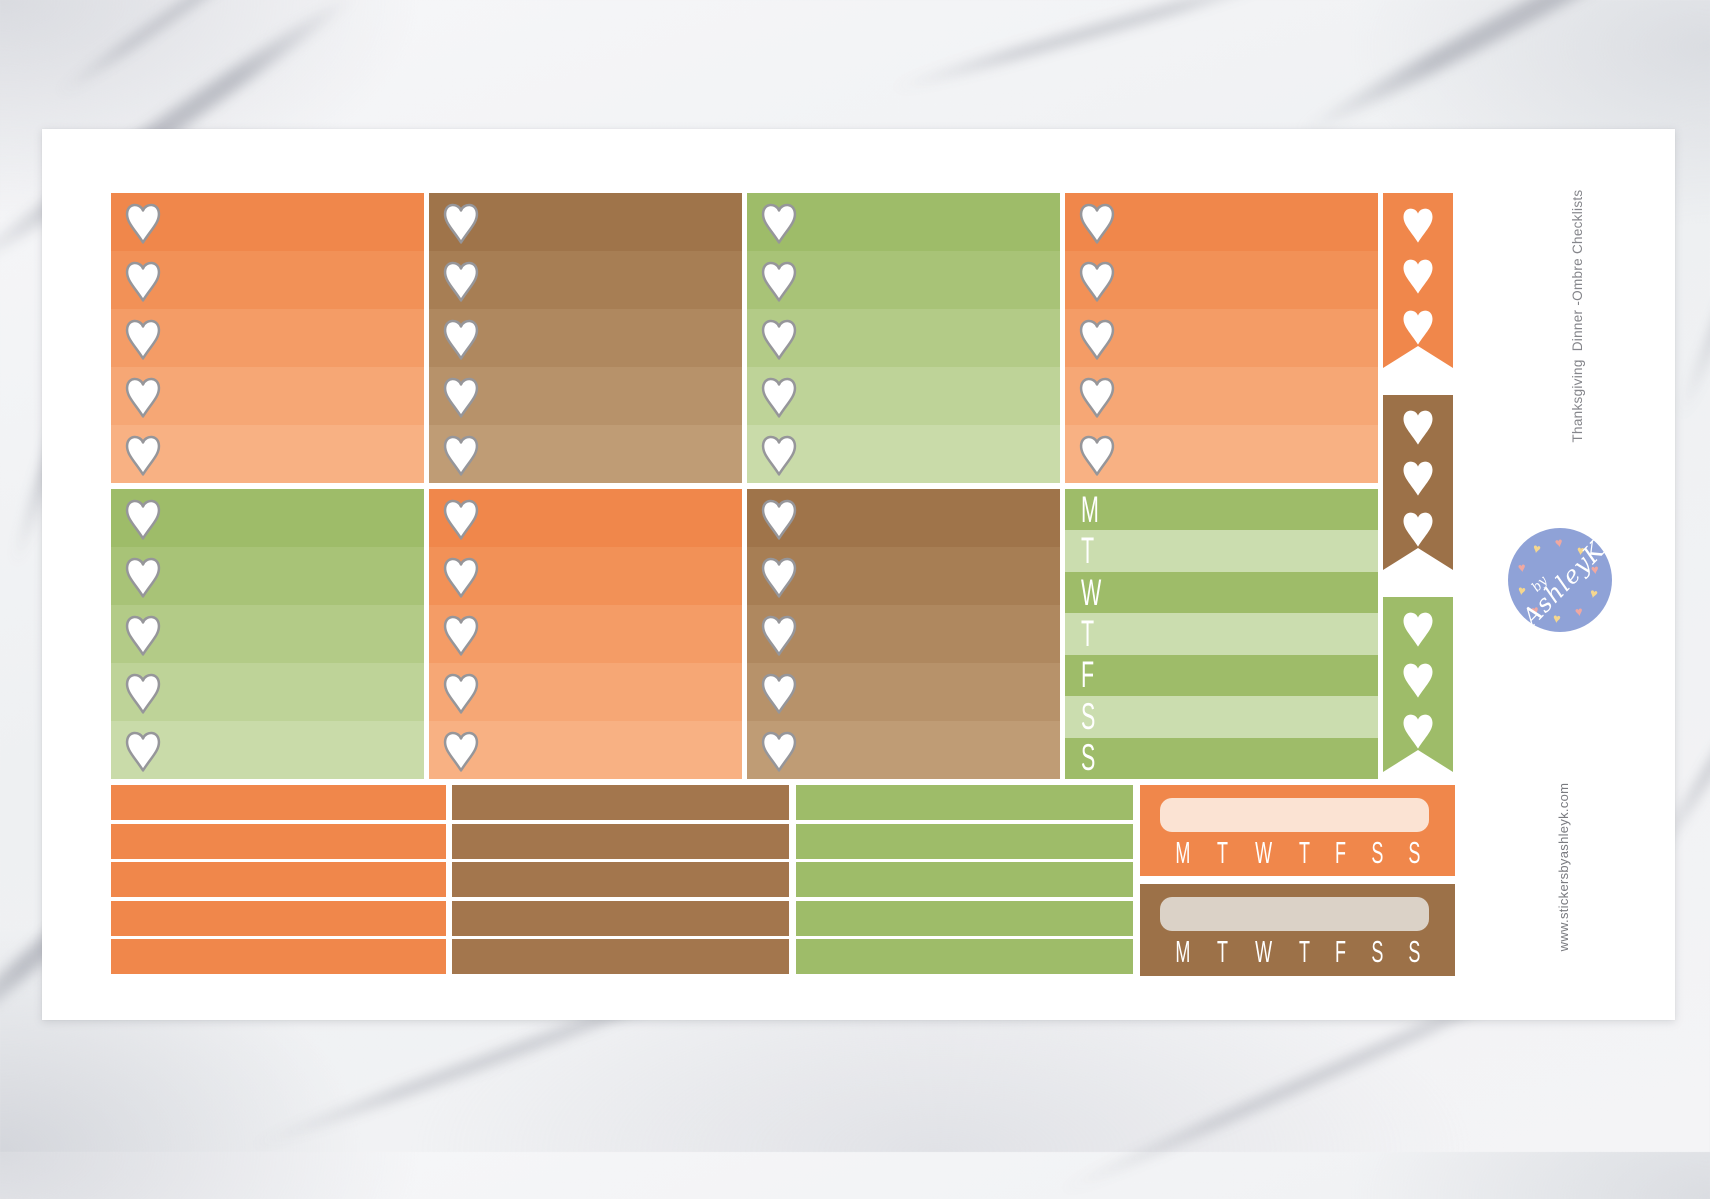 The width and height of the screenshot is (1710, 1199). I want to click on week-day-letter: W, so click(1091, 592).